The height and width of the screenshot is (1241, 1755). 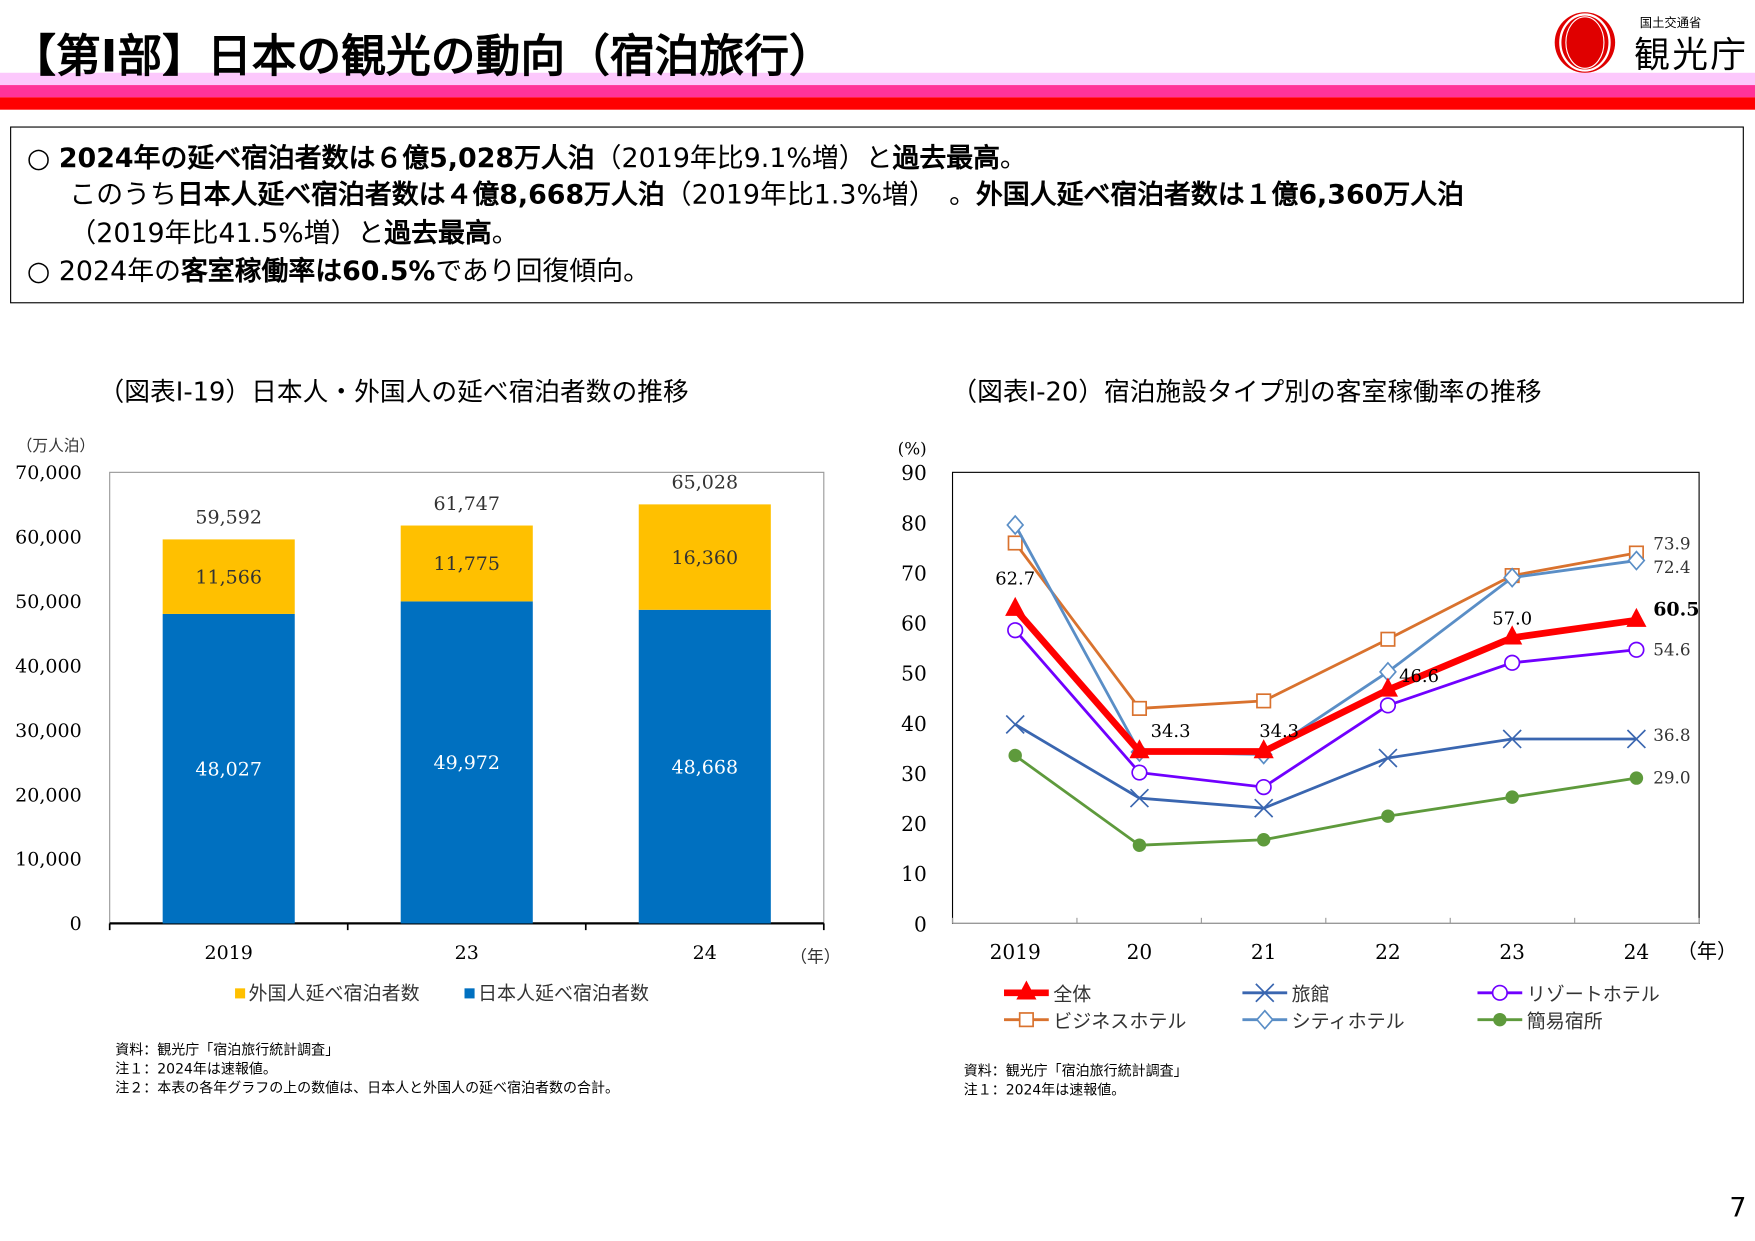 I want to click on y-tick-label: 80, so click(x=914, y=523).